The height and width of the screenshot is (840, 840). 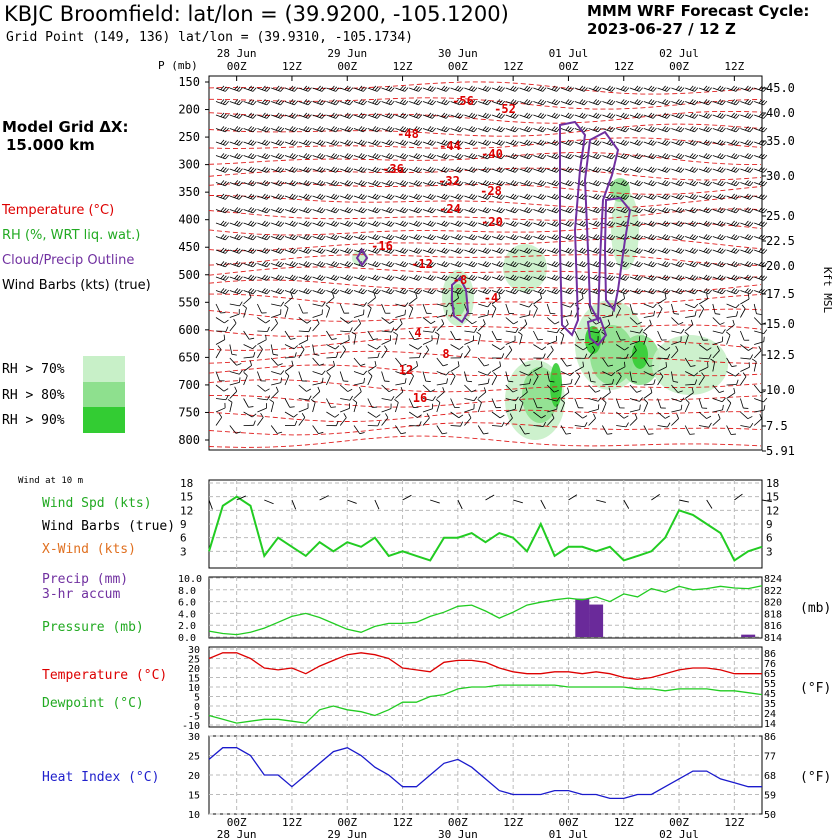 What do you see at coordinates (65, 136) in the screenshot?
I see `model-grid-info: Model Grid ΔX: 15.000 km` at bounding box center [65, 136].